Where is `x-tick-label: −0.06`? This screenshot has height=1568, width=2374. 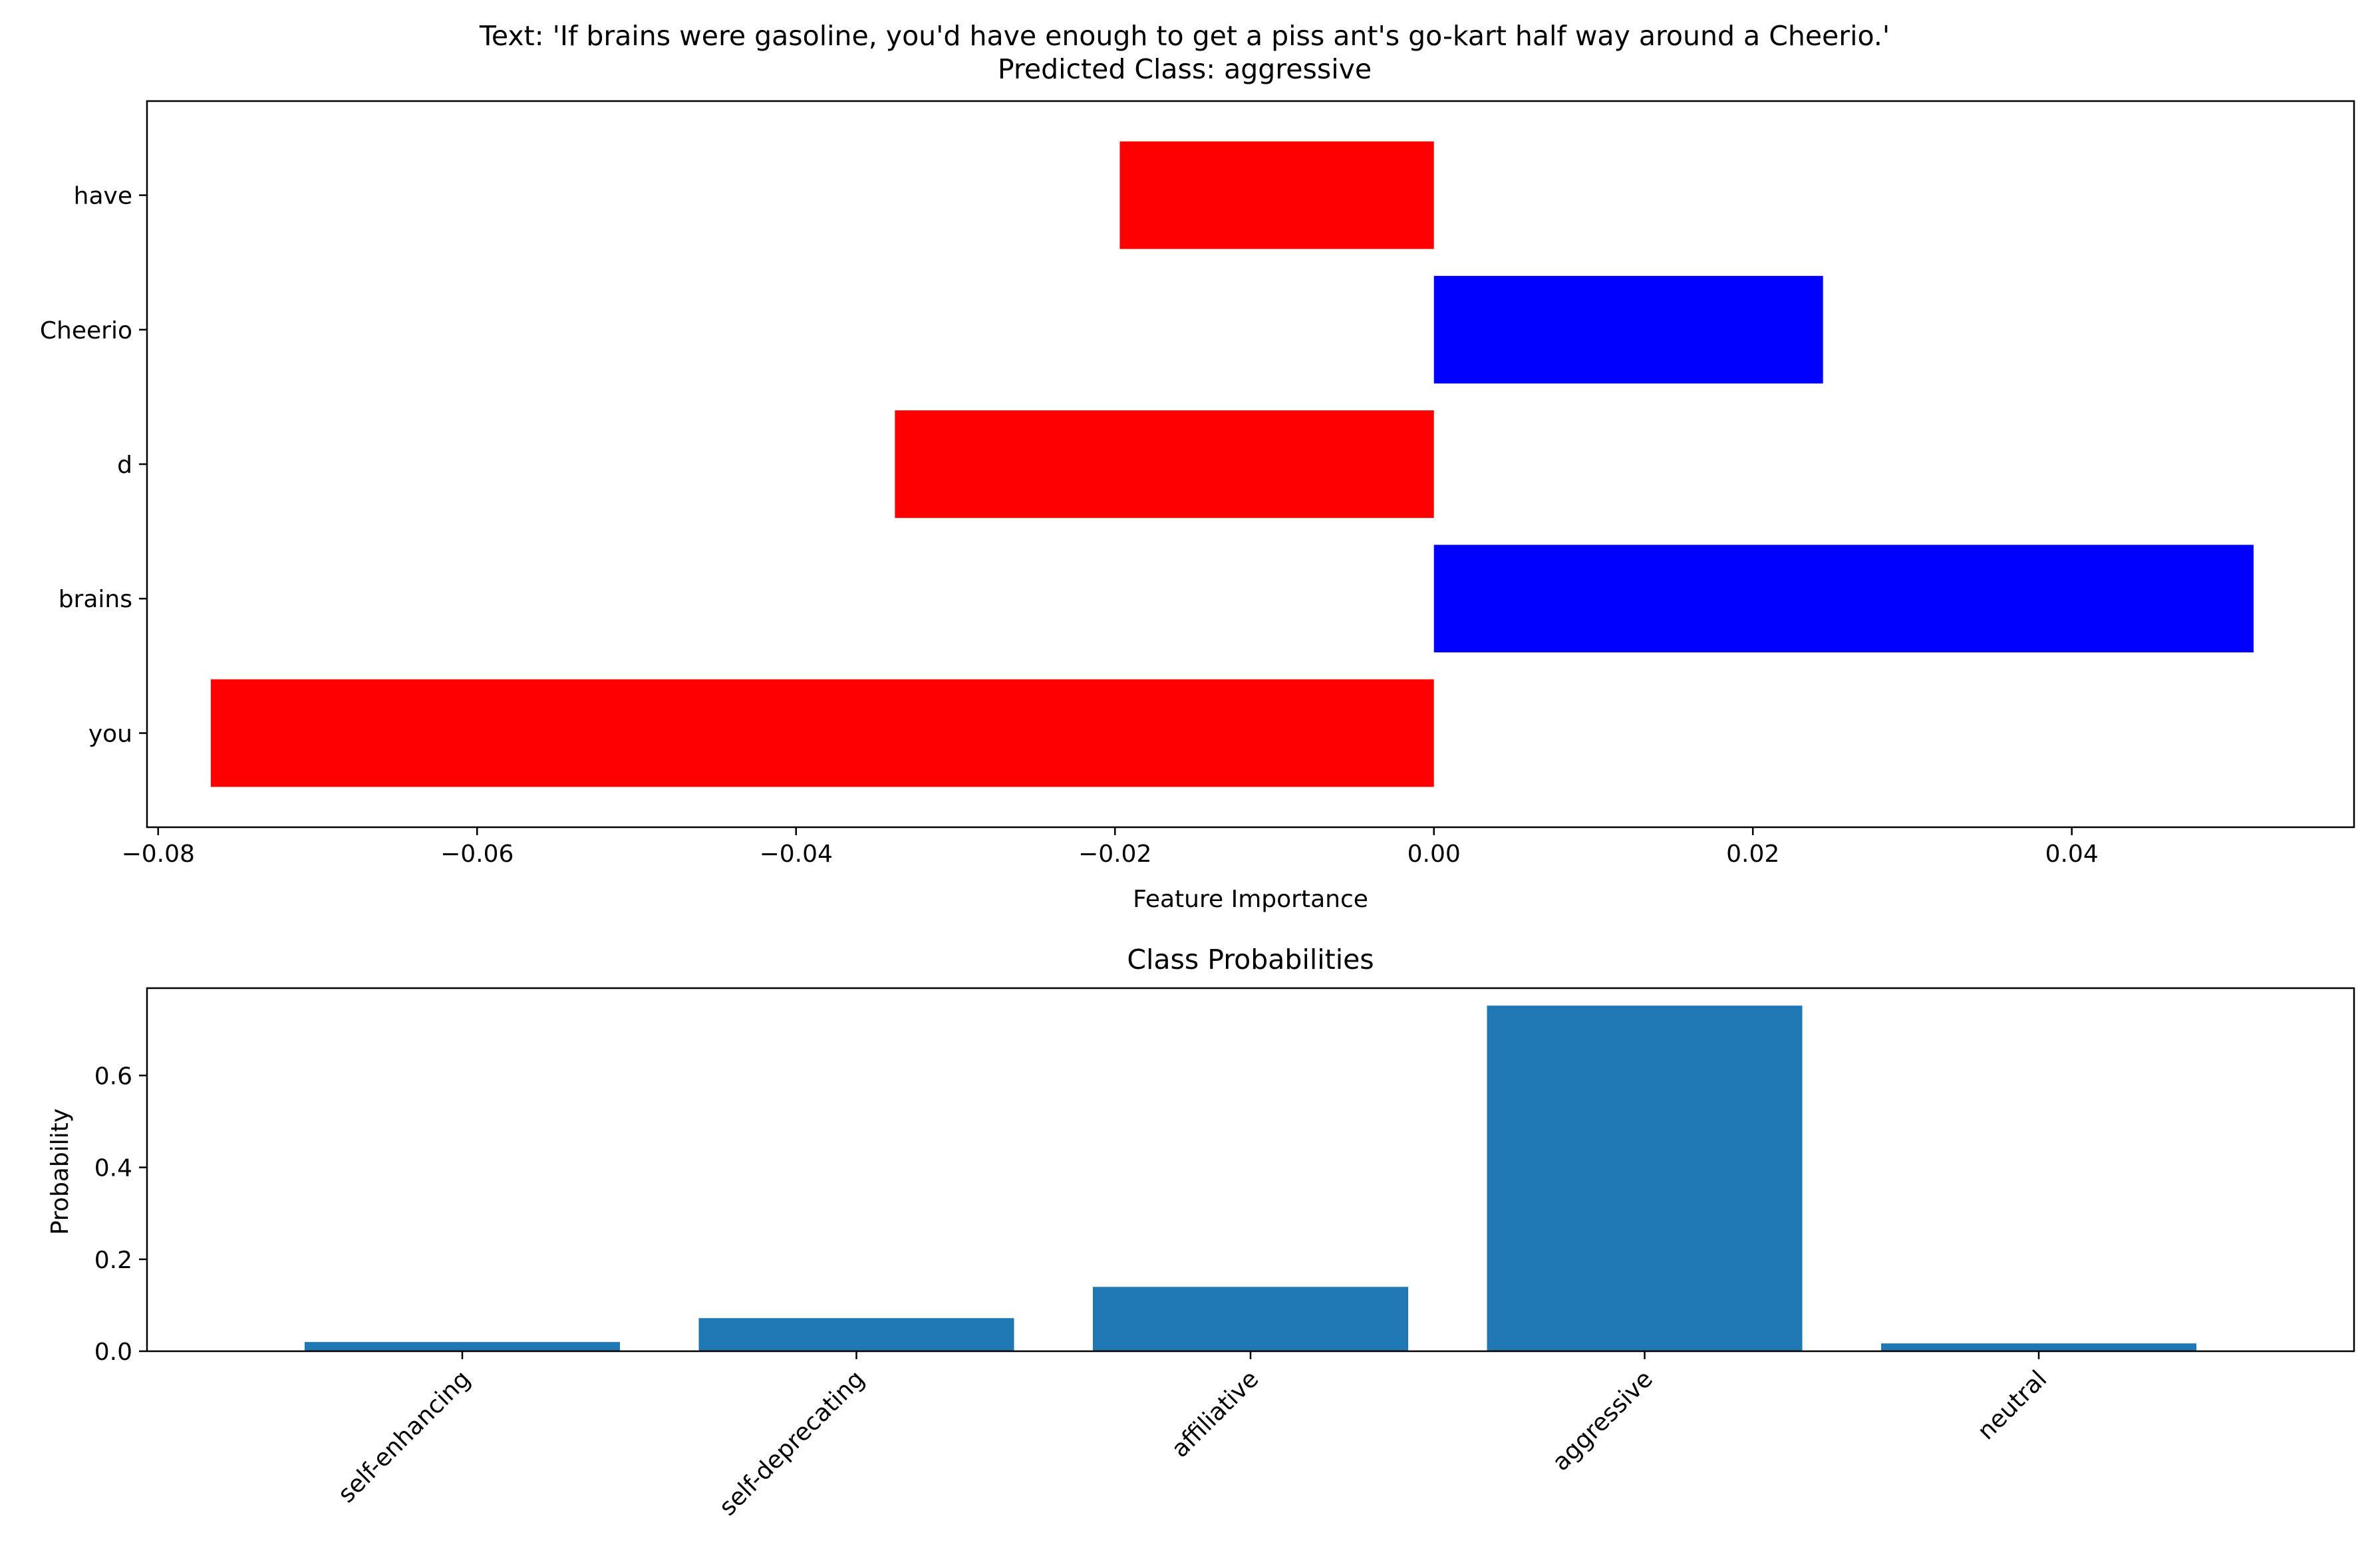 x-tick-label: −0.06 is located at coordinates (477, 854).